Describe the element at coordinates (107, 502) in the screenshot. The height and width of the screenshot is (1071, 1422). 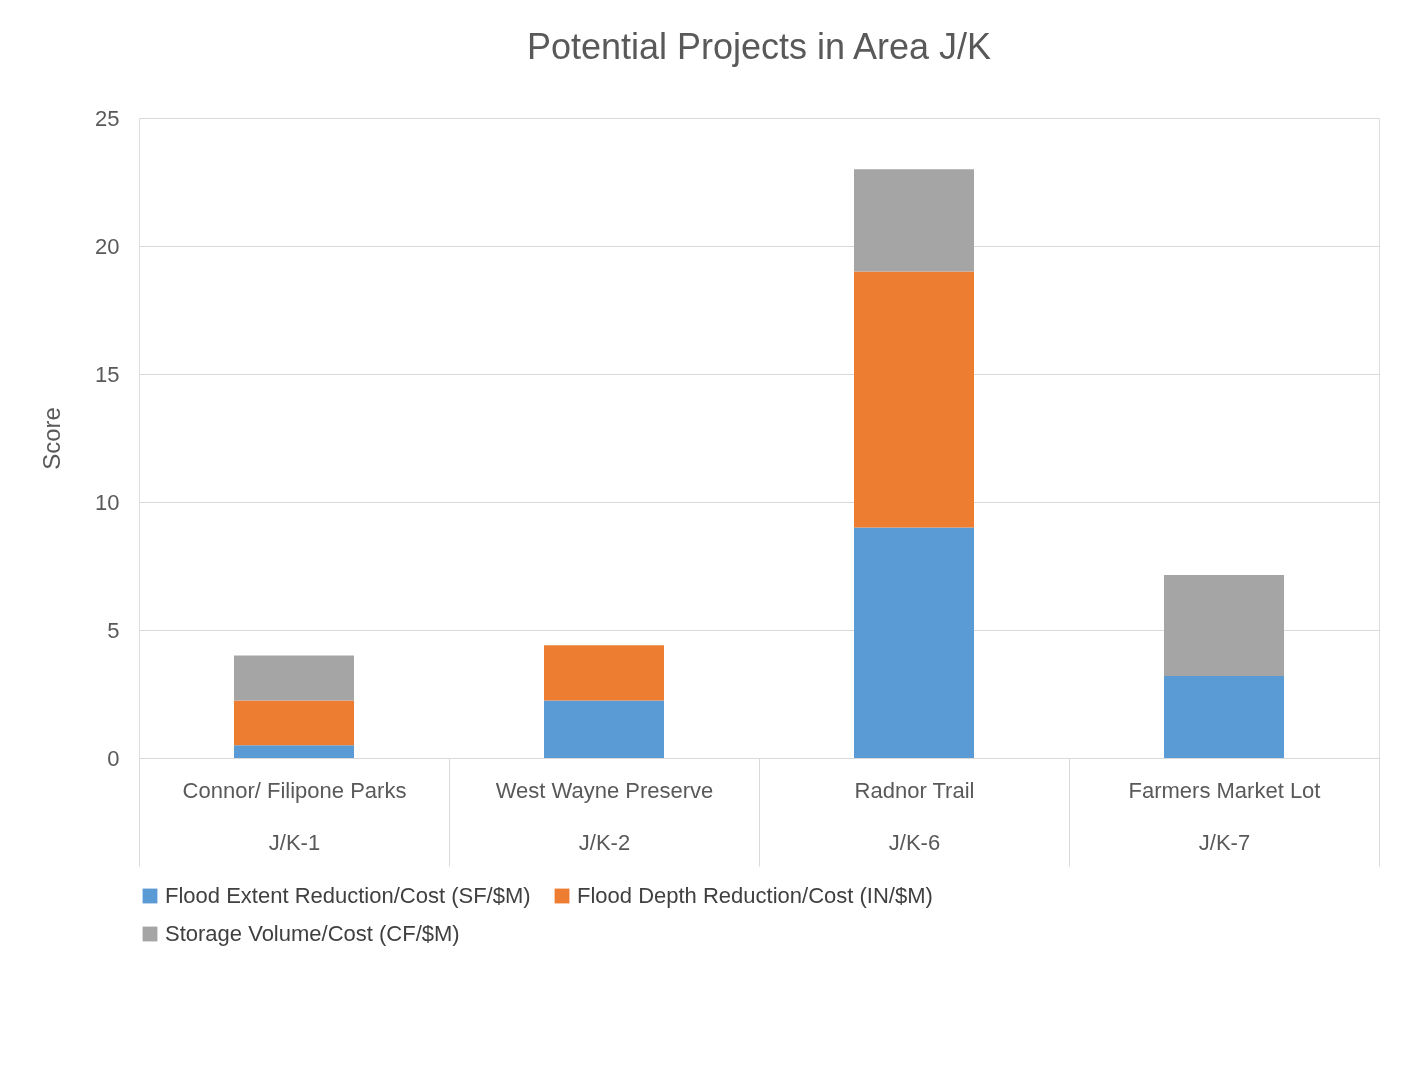
I see `y-tick-label: 10` at that location.